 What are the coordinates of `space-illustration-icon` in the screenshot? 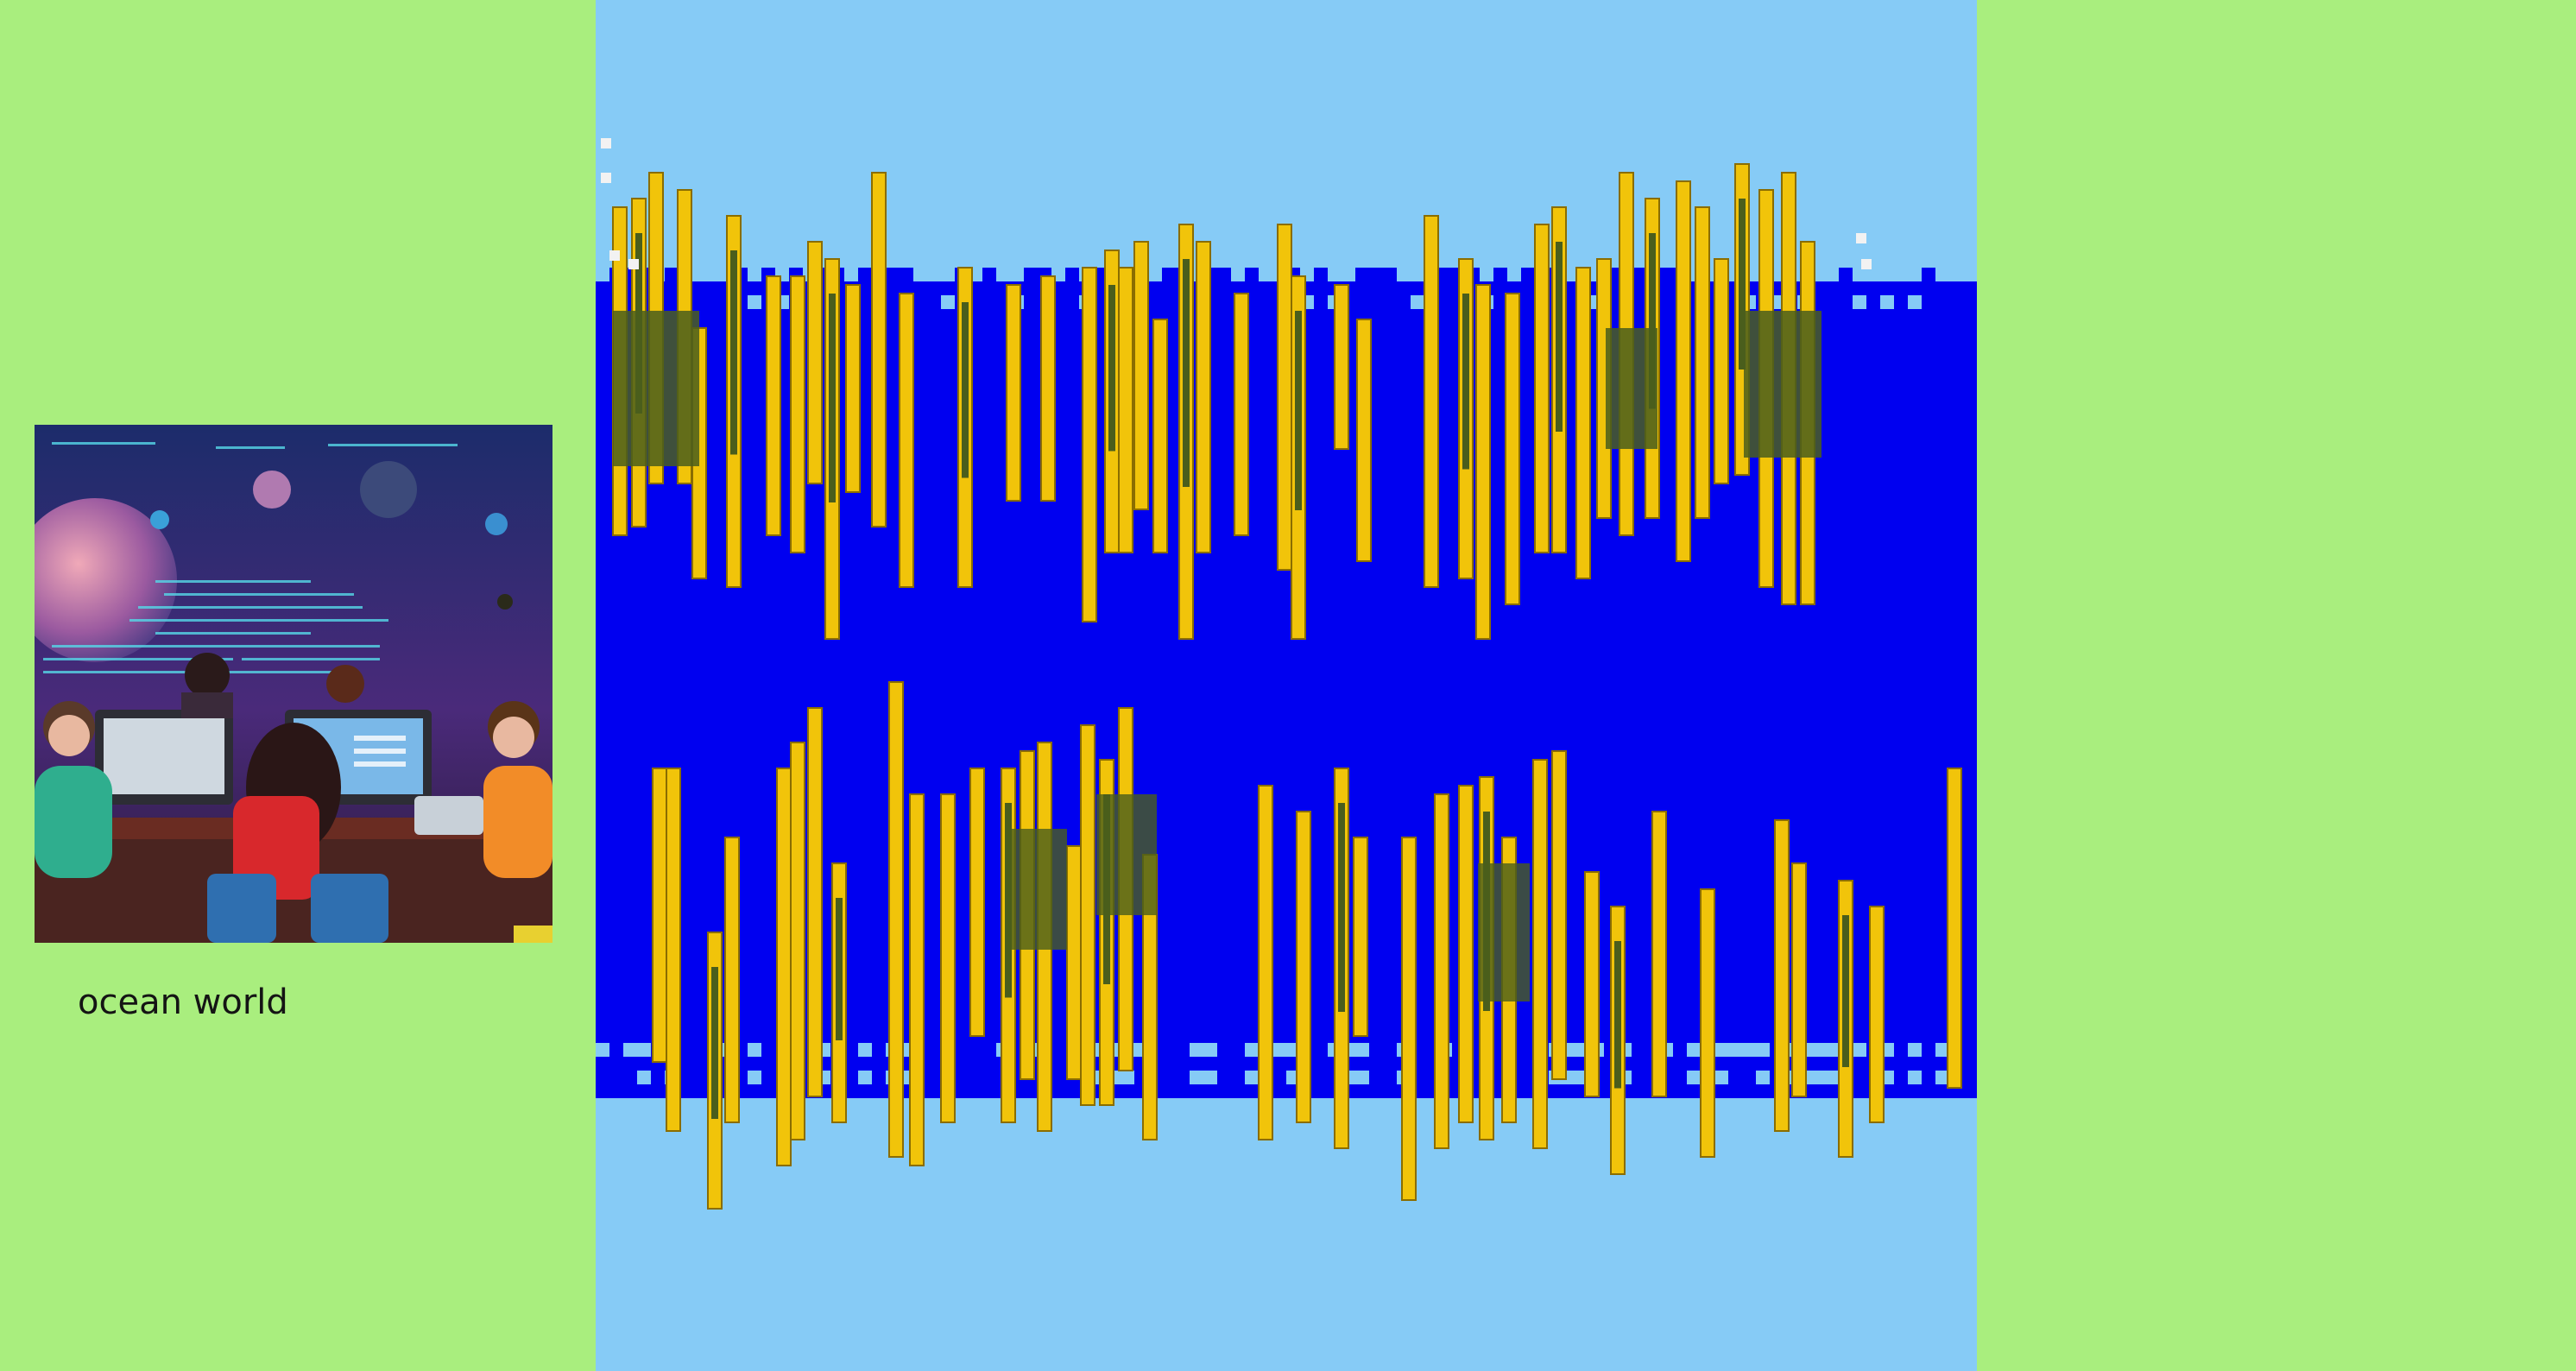 It's located at (293, 684).